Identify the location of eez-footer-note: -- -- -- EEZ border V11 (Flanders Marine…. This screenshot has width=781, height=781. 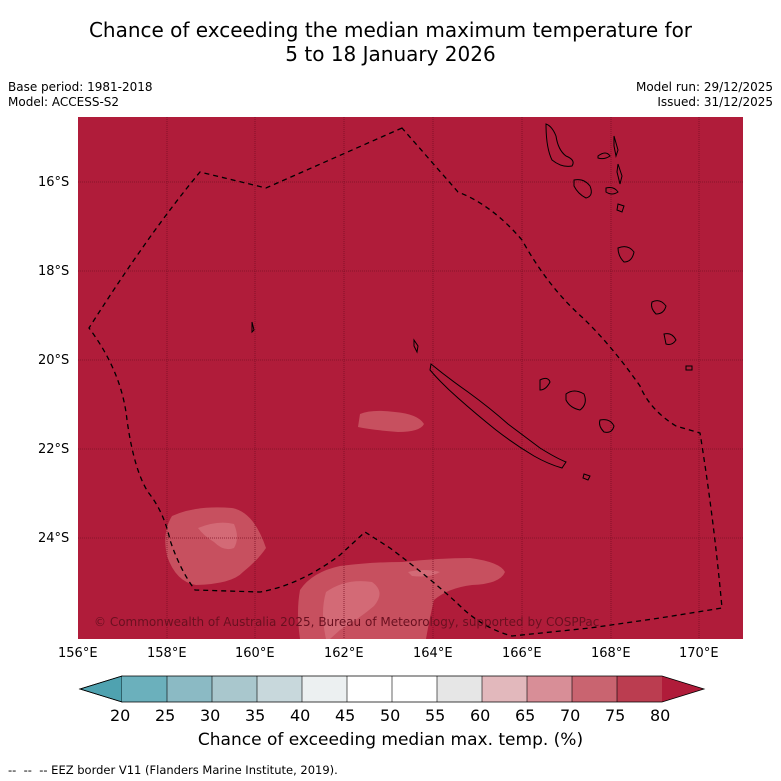
(173, 770).